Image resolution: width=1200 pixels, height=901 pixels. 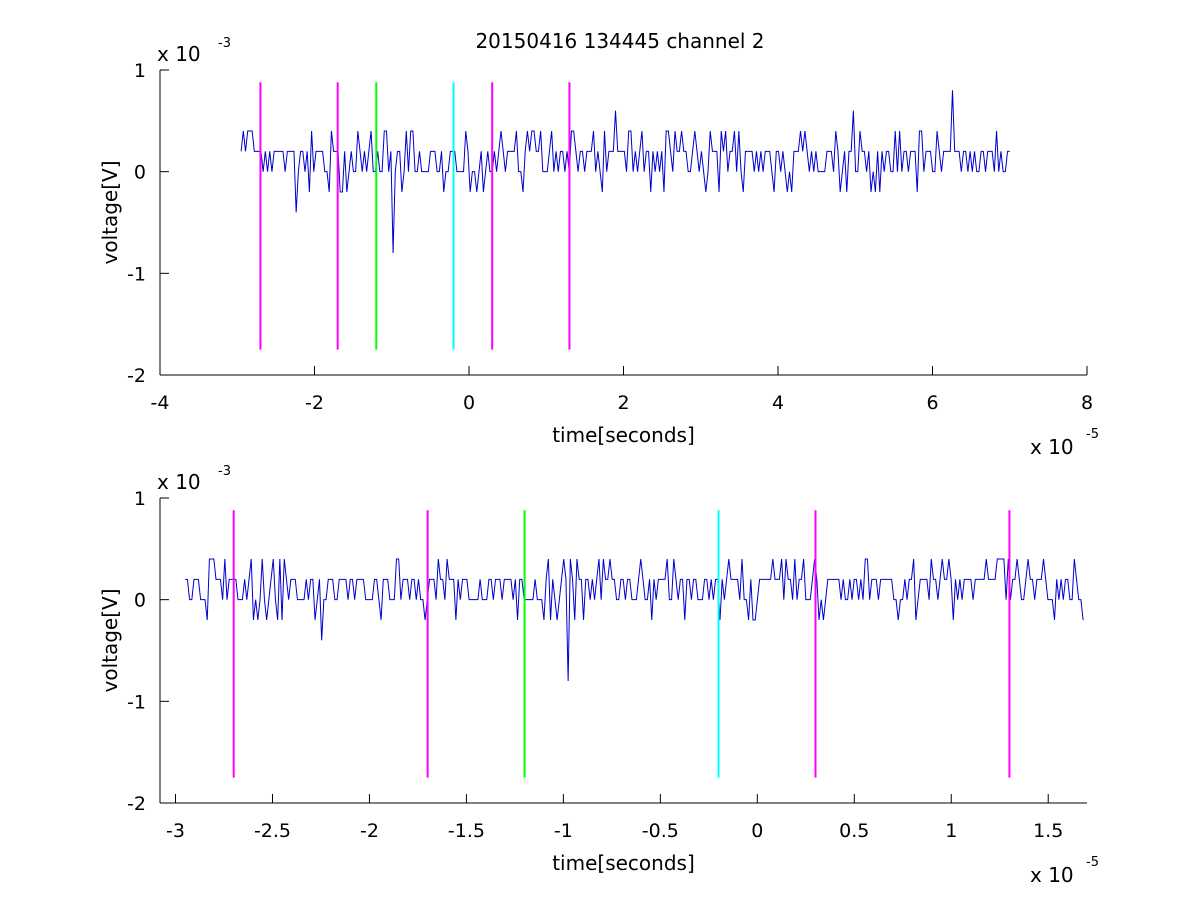 I want to click on x-tick-label: 2, so click(x=623, y=403).